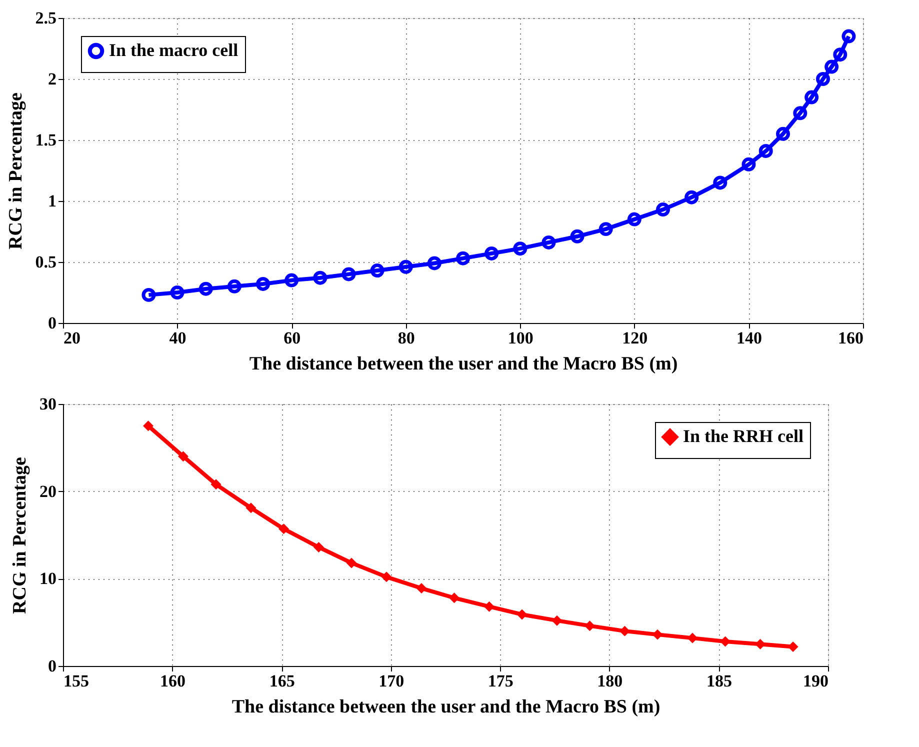 This screenshot has width=919, height=747. I want to click on x-tick-label: 155, so click(76, 681).